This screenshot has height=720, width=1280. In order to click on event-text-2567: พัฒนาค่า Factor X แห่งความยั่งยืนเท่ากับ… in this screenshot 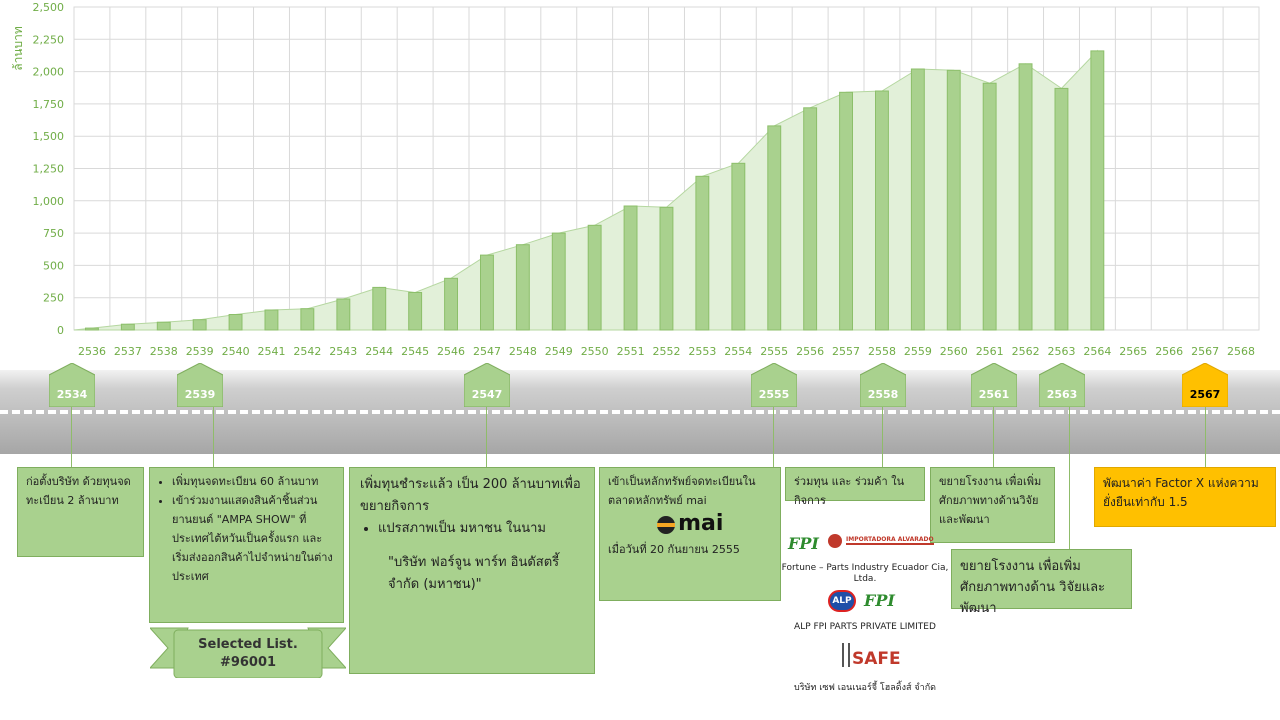, I will do `click(1181, 492)`.